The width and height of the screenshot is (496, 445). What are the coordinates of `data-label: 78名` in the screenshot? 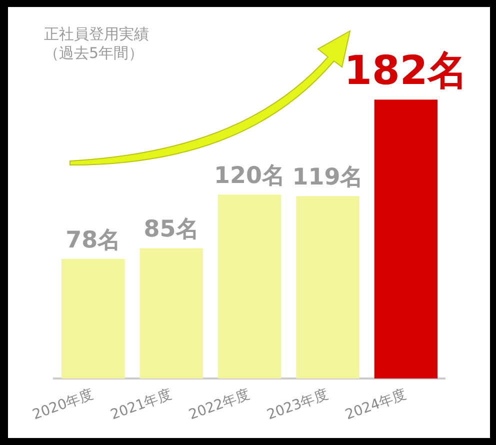 It's located at (93, 240).